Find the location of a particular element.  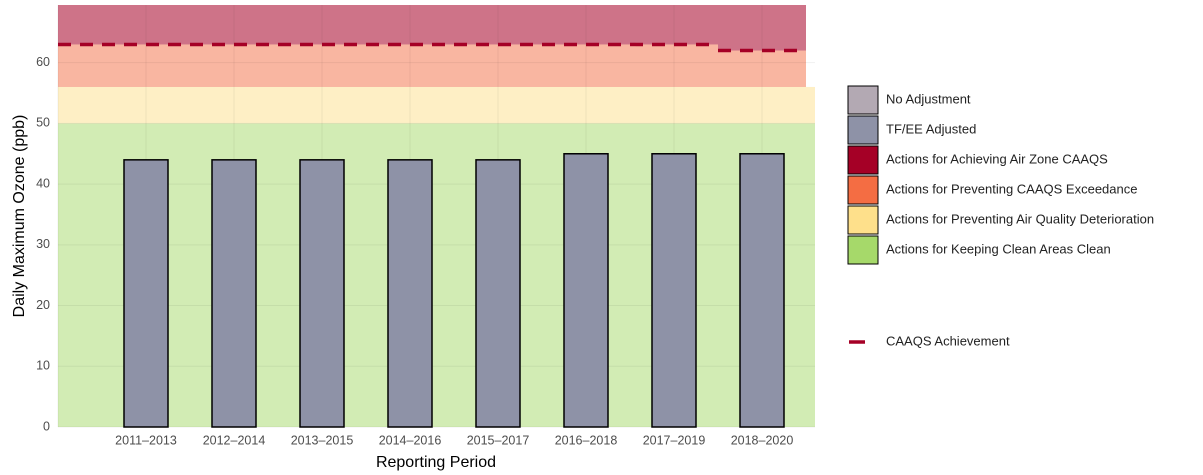

y-tick-label: 10 is located at coordinates (43, 366).